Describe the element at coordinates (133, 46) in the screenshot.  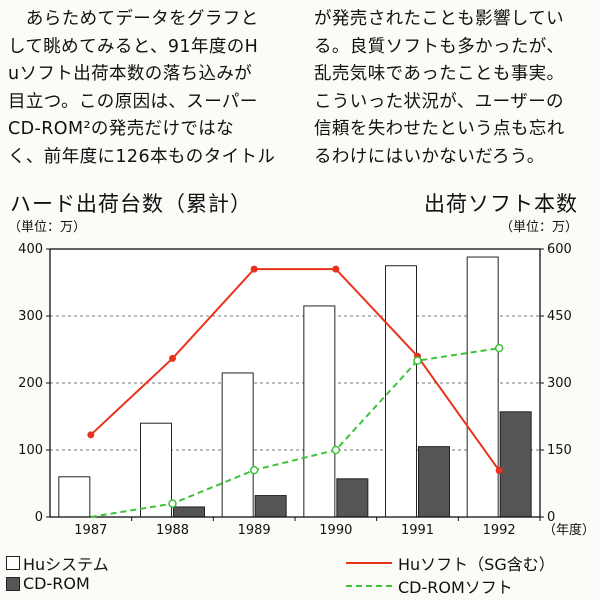
I see `article-line: して眺めてみると、91年度のH` at that location.